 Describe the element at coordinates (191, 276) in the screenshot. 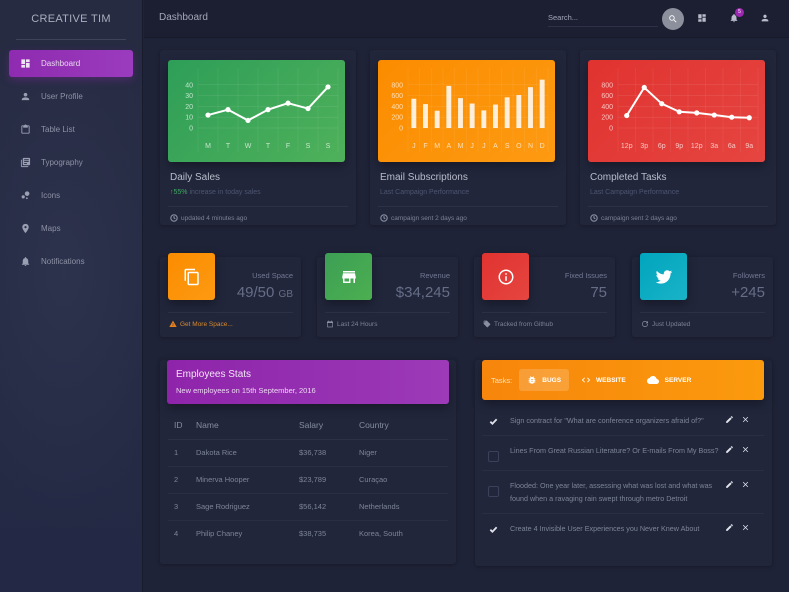

I see `content-copy-icon` at that location.